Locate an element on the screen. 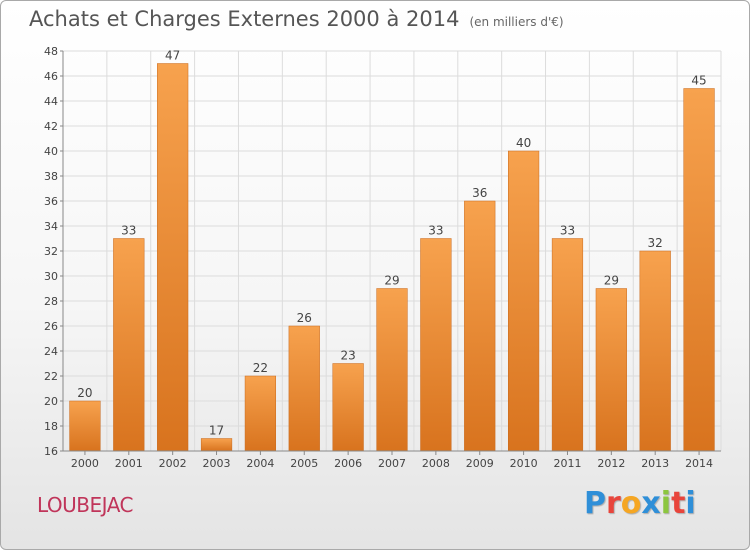 Image resolution: width=750 pixels, height=550 pixels. data-label-2008: 33 is located at coordinates (435, 231).